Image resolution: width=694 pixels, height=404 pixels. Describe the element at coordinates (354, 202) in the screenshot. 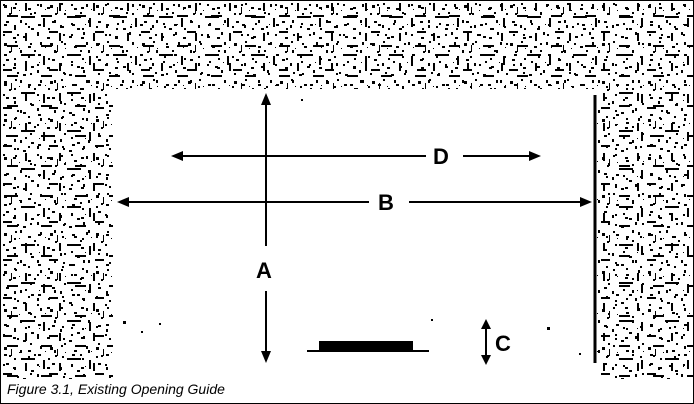

I see `dimension-b-arrow` at that location.